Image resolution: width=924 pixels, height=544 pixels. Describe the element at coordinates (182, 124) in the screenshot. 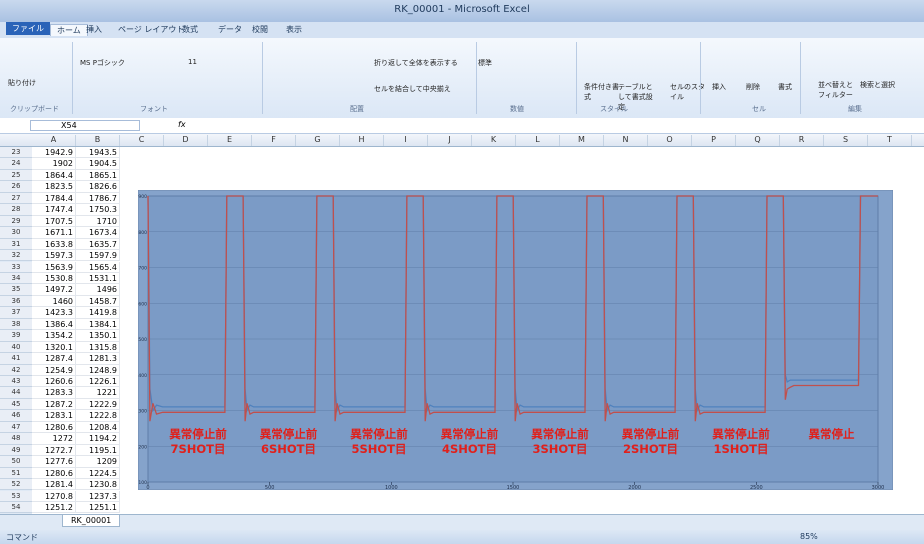

I see `fx-button: fx` at that location.